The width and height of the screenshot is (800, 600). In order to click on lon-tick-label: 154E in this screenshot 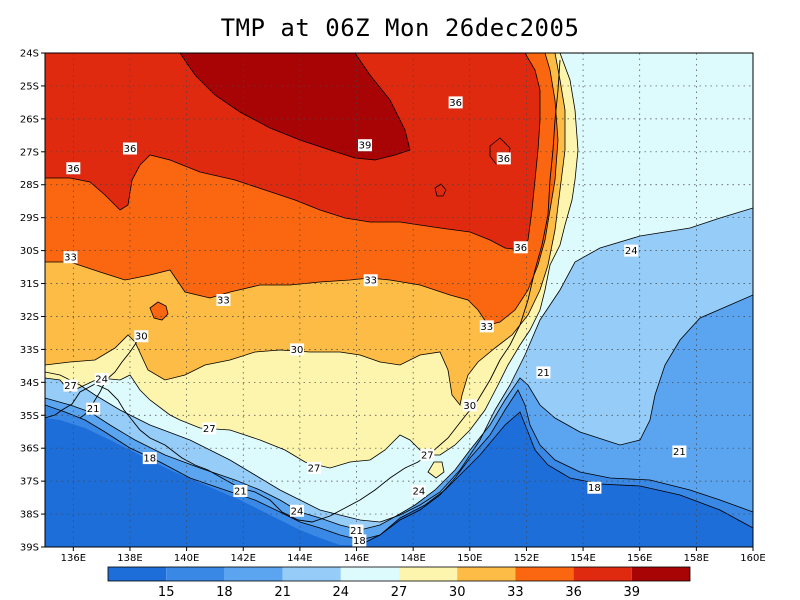, I will do `click(582, 558)`.